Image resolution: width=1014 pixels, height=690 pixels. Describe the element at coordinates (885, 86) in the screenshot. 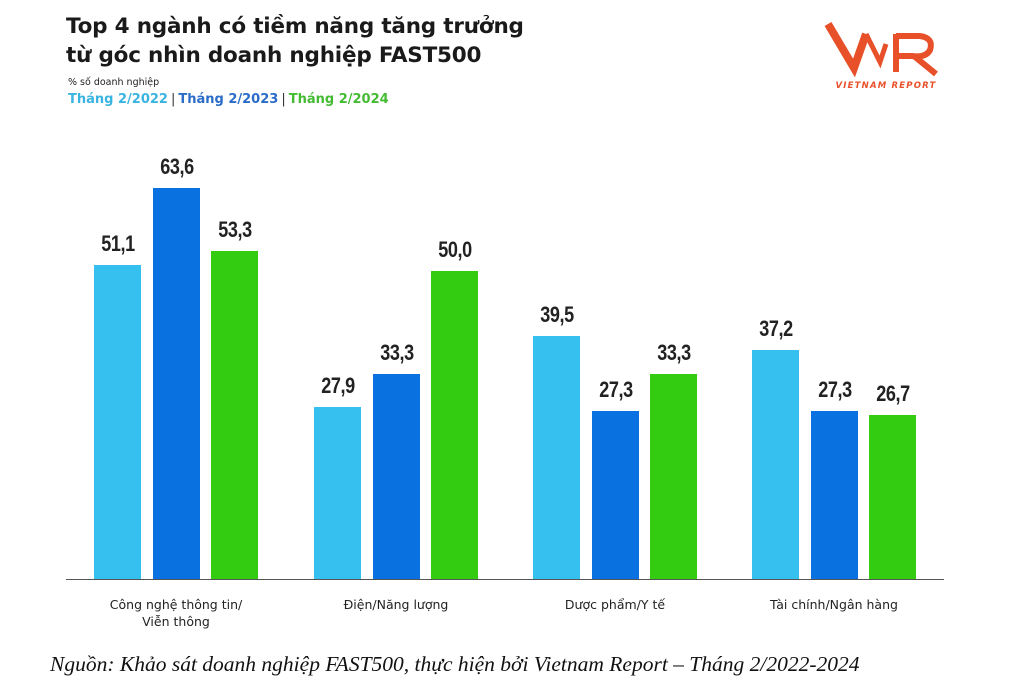

I see `logo-text: VIETNAM REPORT` at that location.